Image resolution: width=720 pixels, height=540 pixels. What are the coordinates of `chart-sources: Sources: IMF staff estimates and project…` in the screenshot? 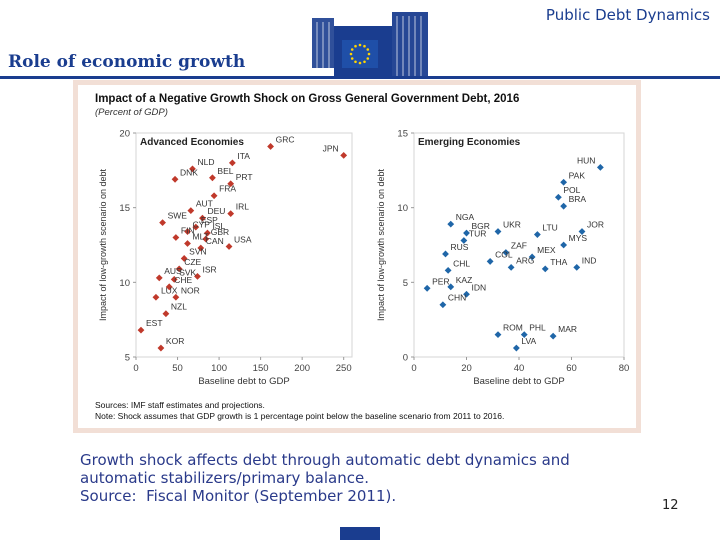 It's located at (180, 405).